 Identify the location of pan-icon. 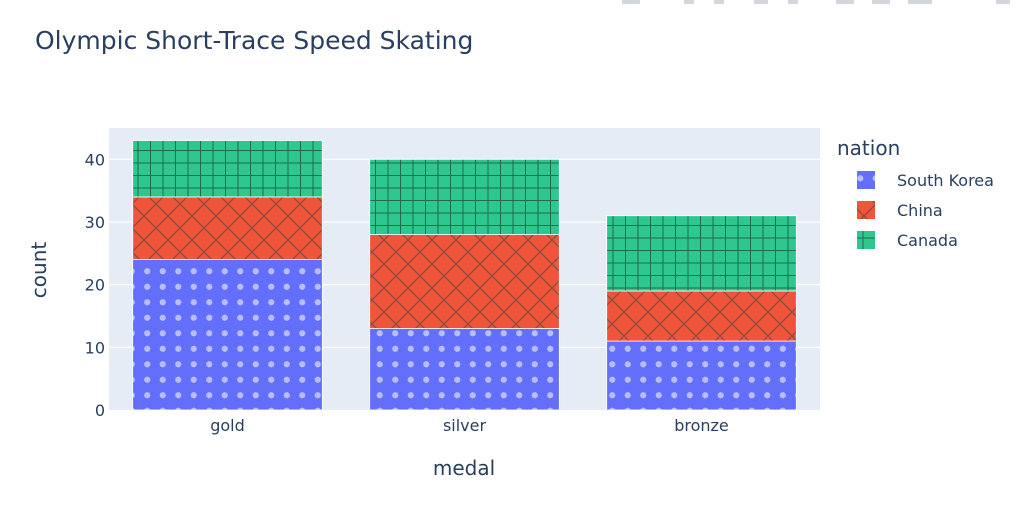
(719, 2).